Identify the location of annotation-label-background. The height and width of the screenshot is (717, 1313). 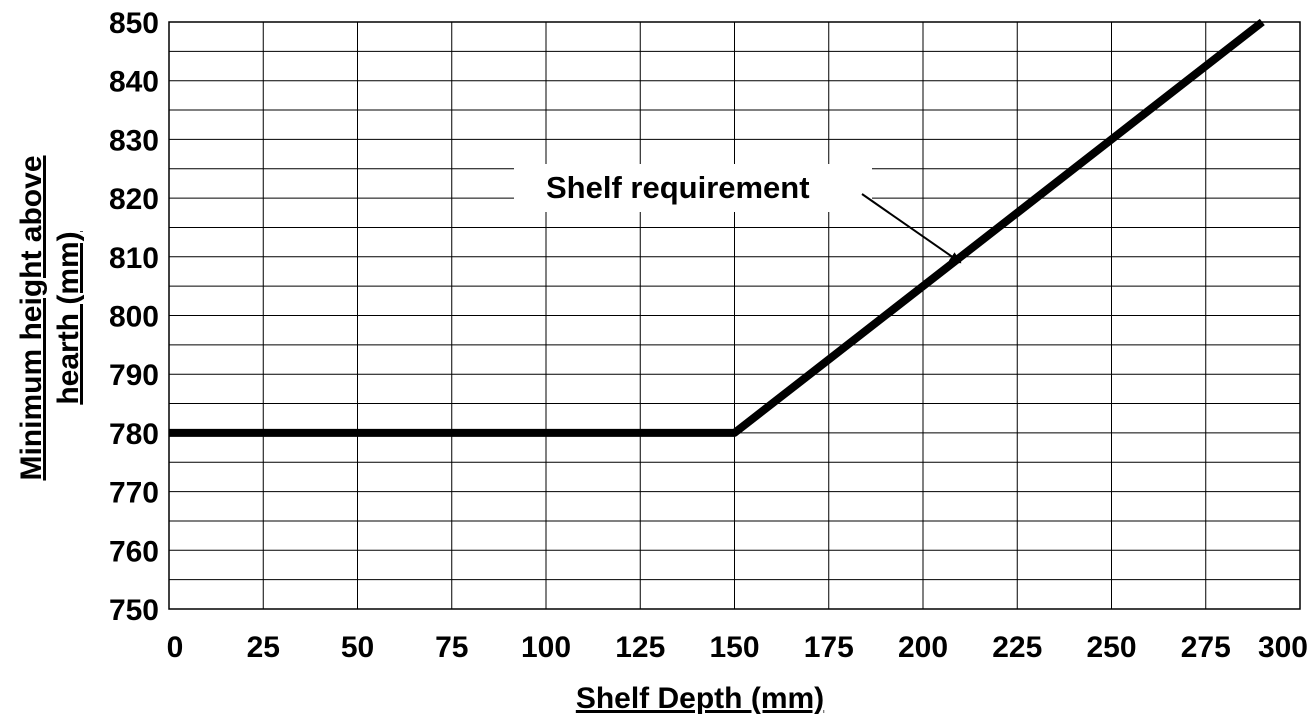
(693, 188).